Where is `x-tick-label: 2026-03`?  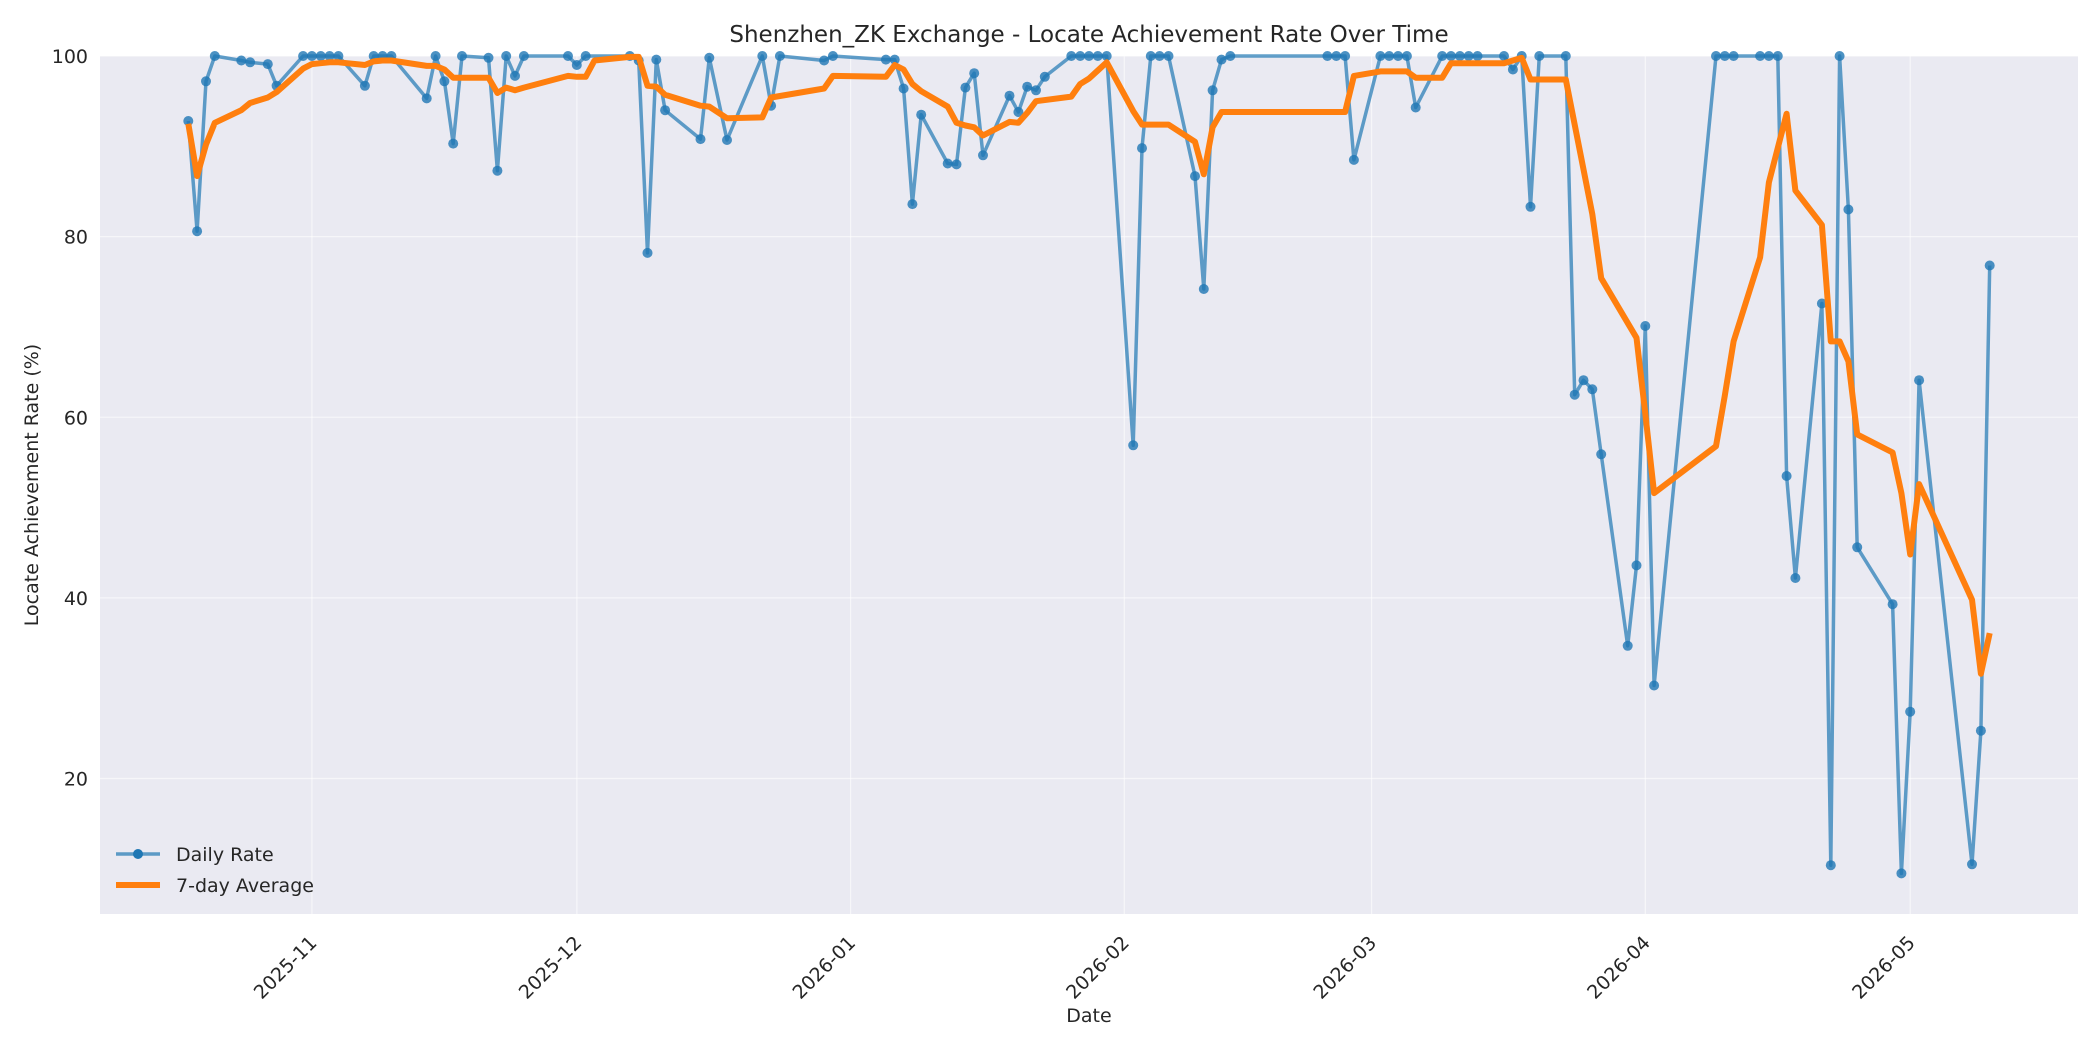
x-tick-label: 2026-03 is located at coordinates (1345, 968).